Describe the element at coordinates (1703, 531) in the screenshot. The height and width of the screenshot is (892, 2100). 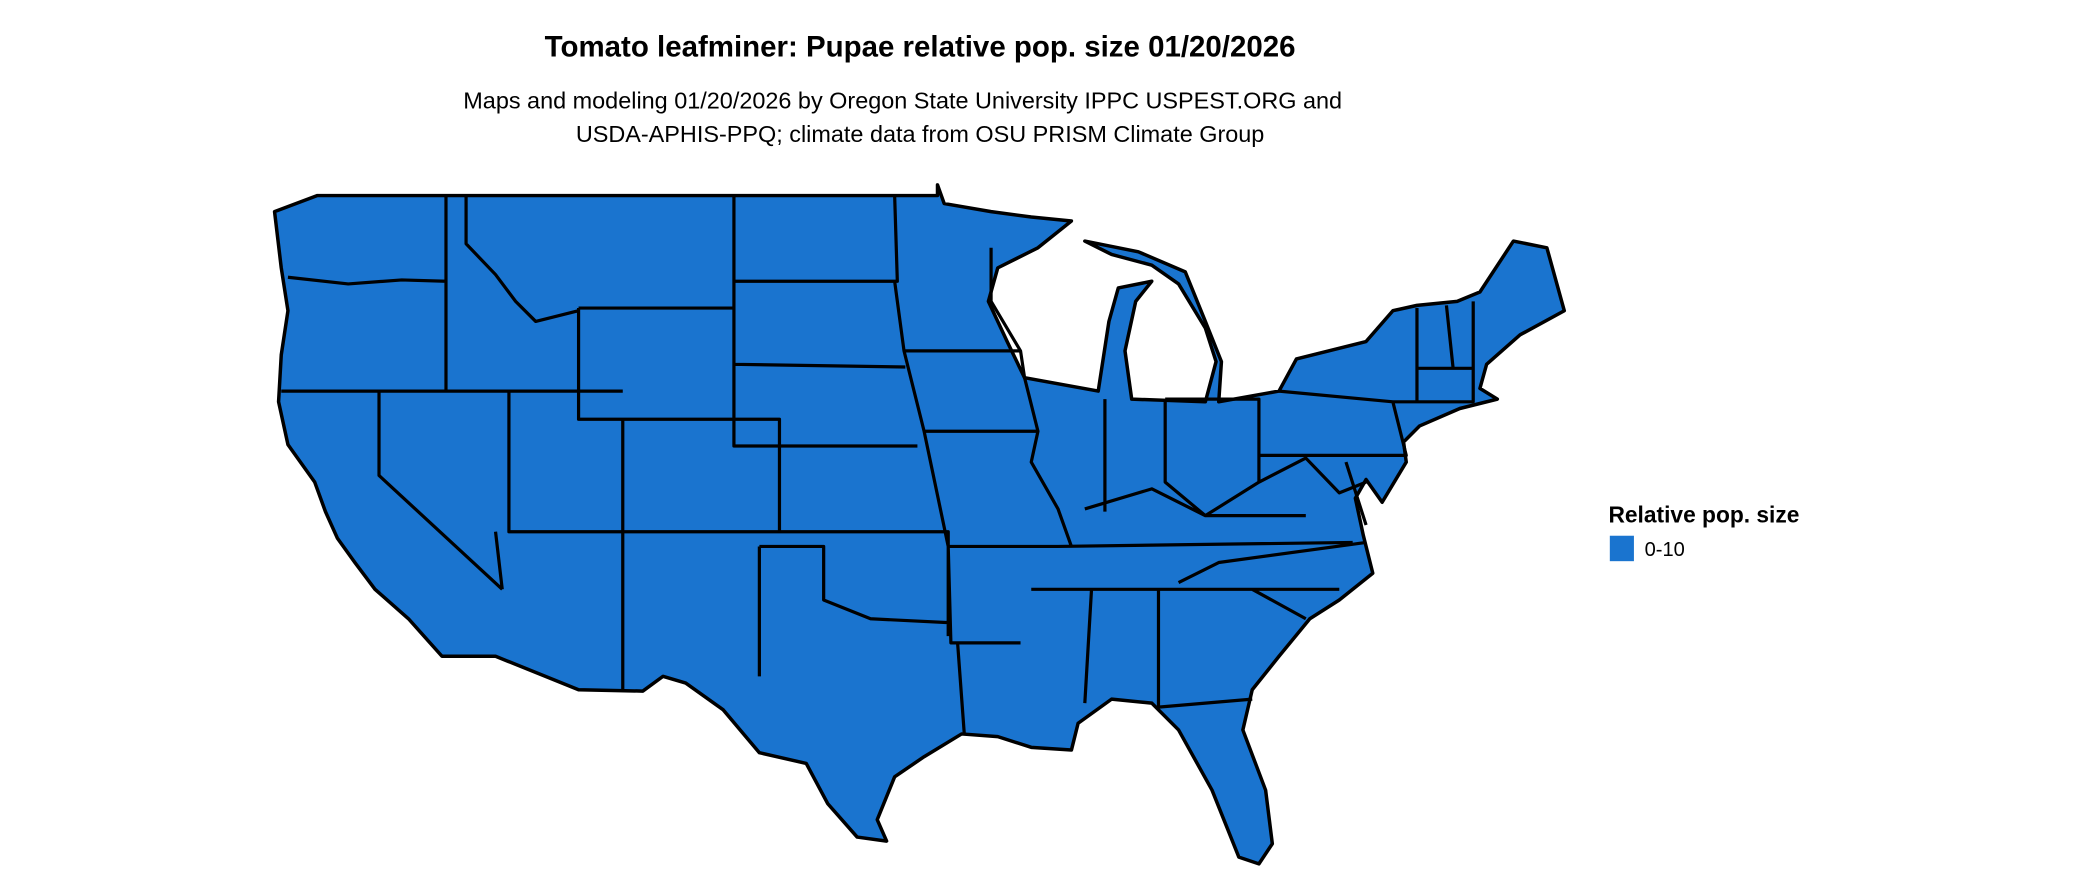
I see `legend: Relative pop. size 0-10` at that location.